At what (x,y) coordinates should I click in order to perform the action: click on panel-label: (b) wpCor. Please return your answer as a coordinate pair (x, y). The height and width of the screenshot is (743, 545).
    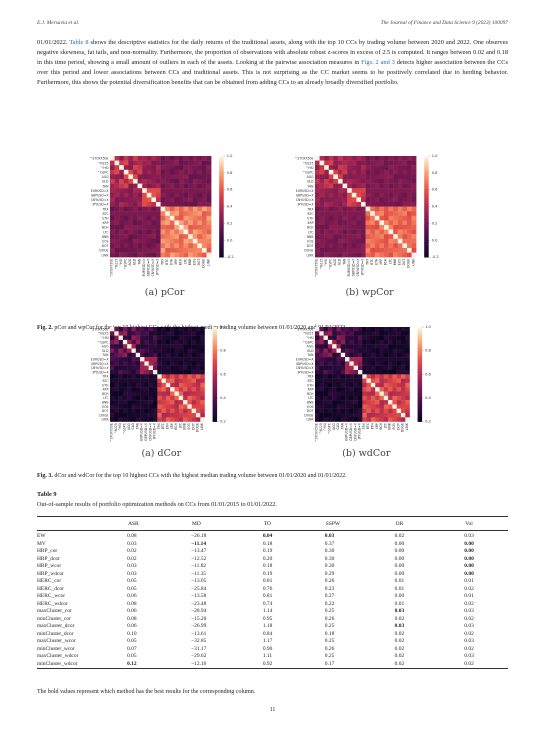
    Looking at the image, I should click on (369, 292).